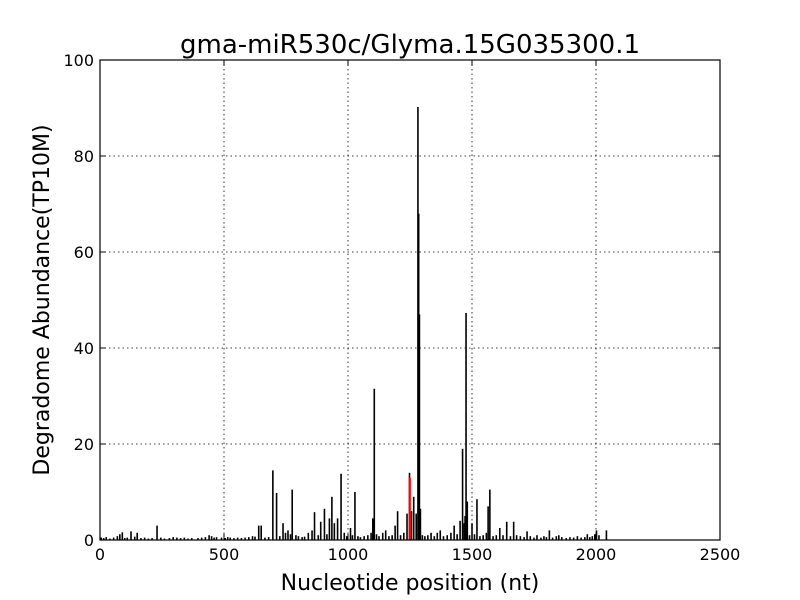 The image size is (800, 600). Describe the element at coordinates (84, 348) in the screenshot. I see `y-tick-label: 40` at that location.